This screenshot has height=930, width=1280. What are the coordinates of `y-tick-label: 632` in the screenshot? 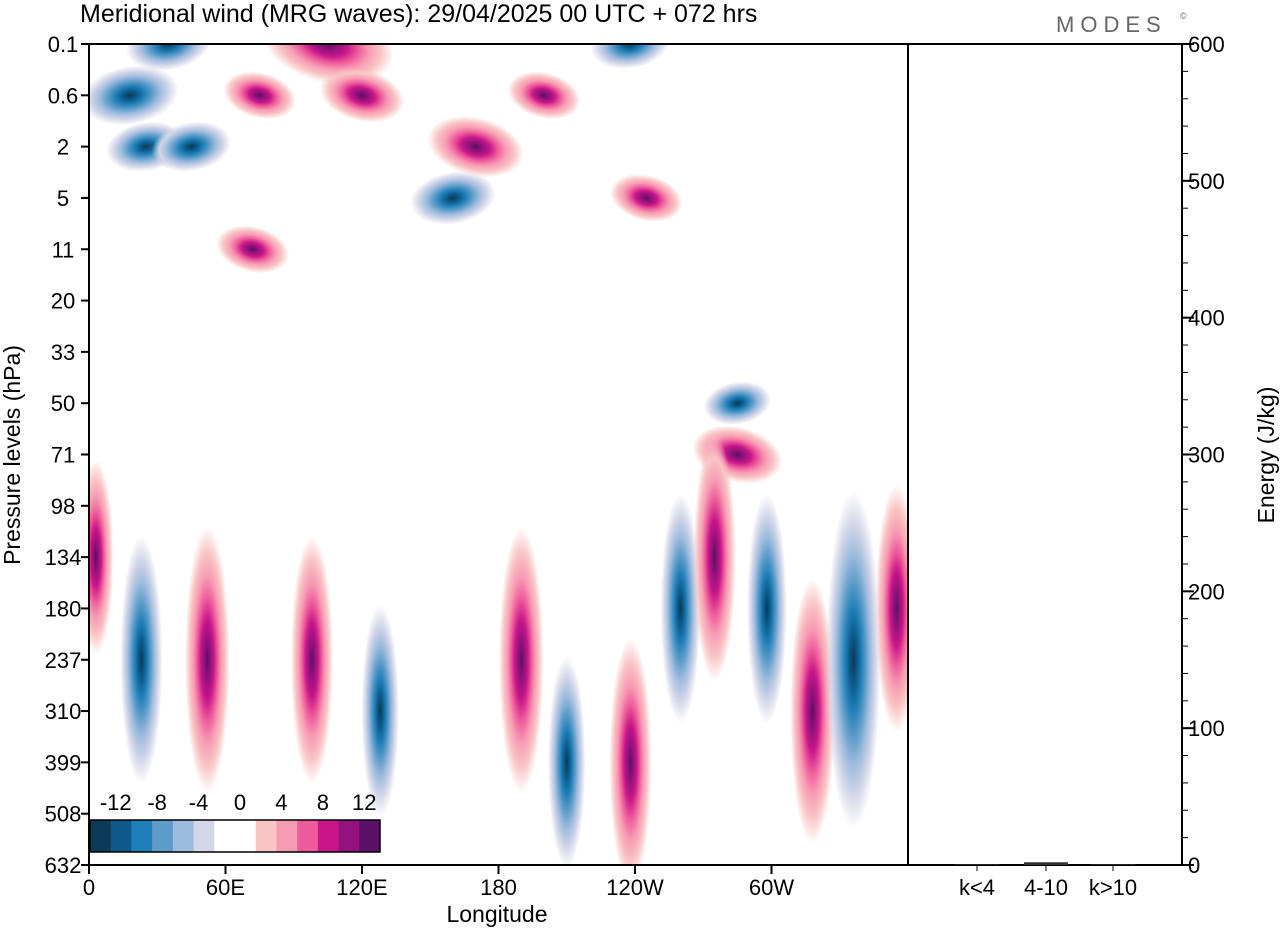 It's located at (63, 865).